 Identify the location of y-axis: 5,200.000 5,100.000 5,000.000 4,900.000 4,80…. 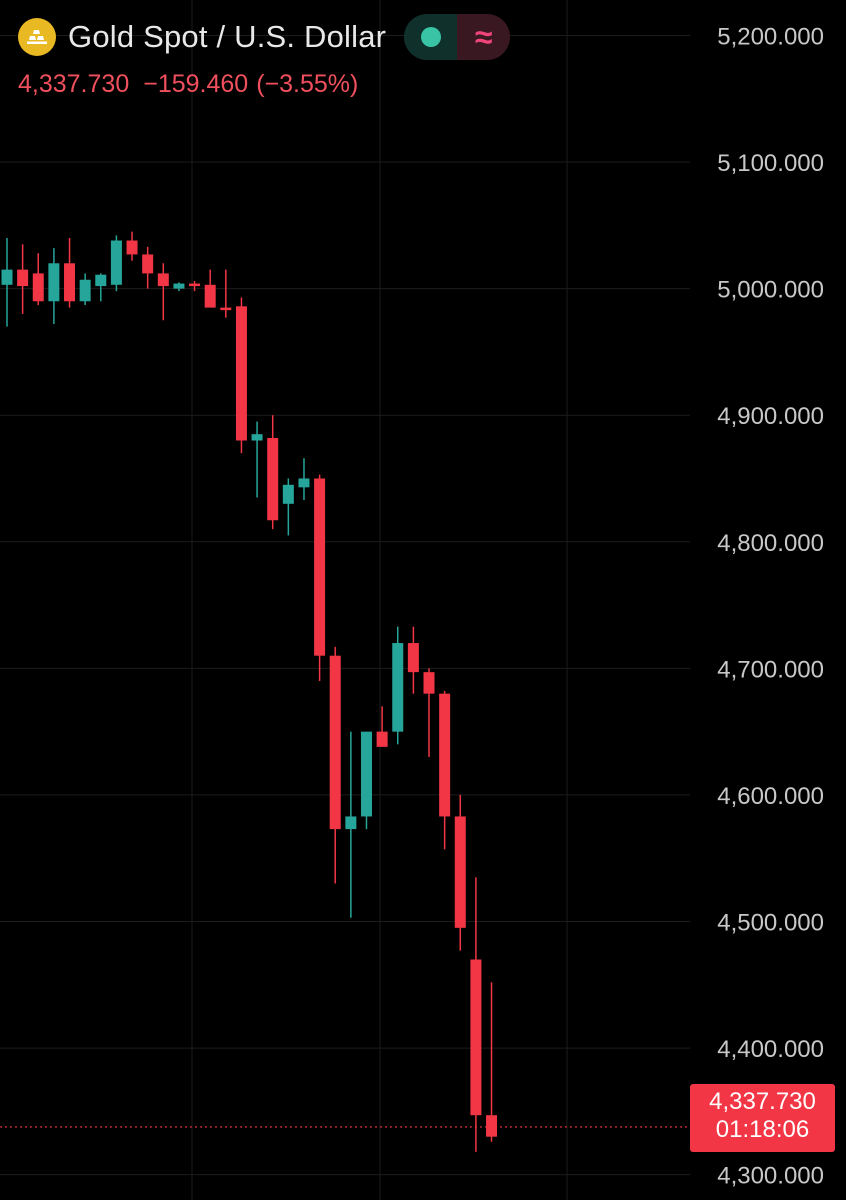
(770, 606).